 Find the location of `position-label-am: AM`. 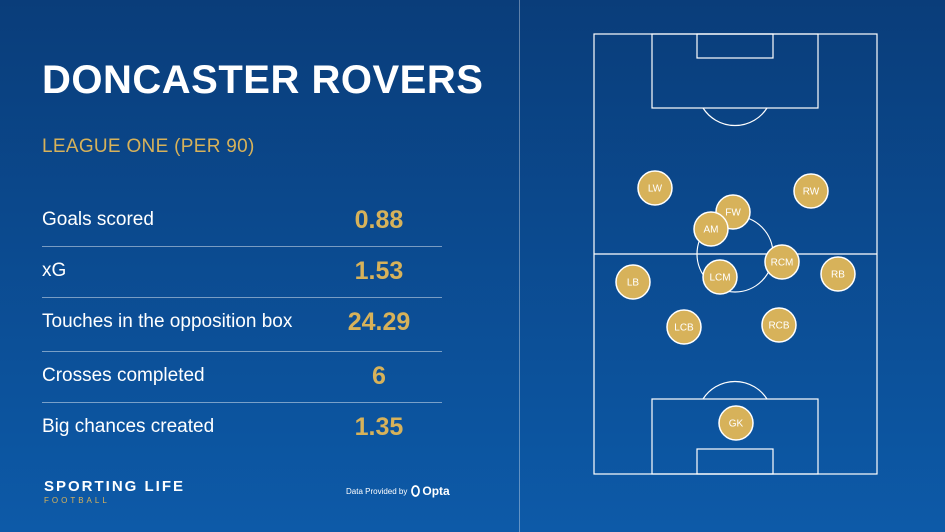

position-label-am: AM is located at coordinates (711, 230).